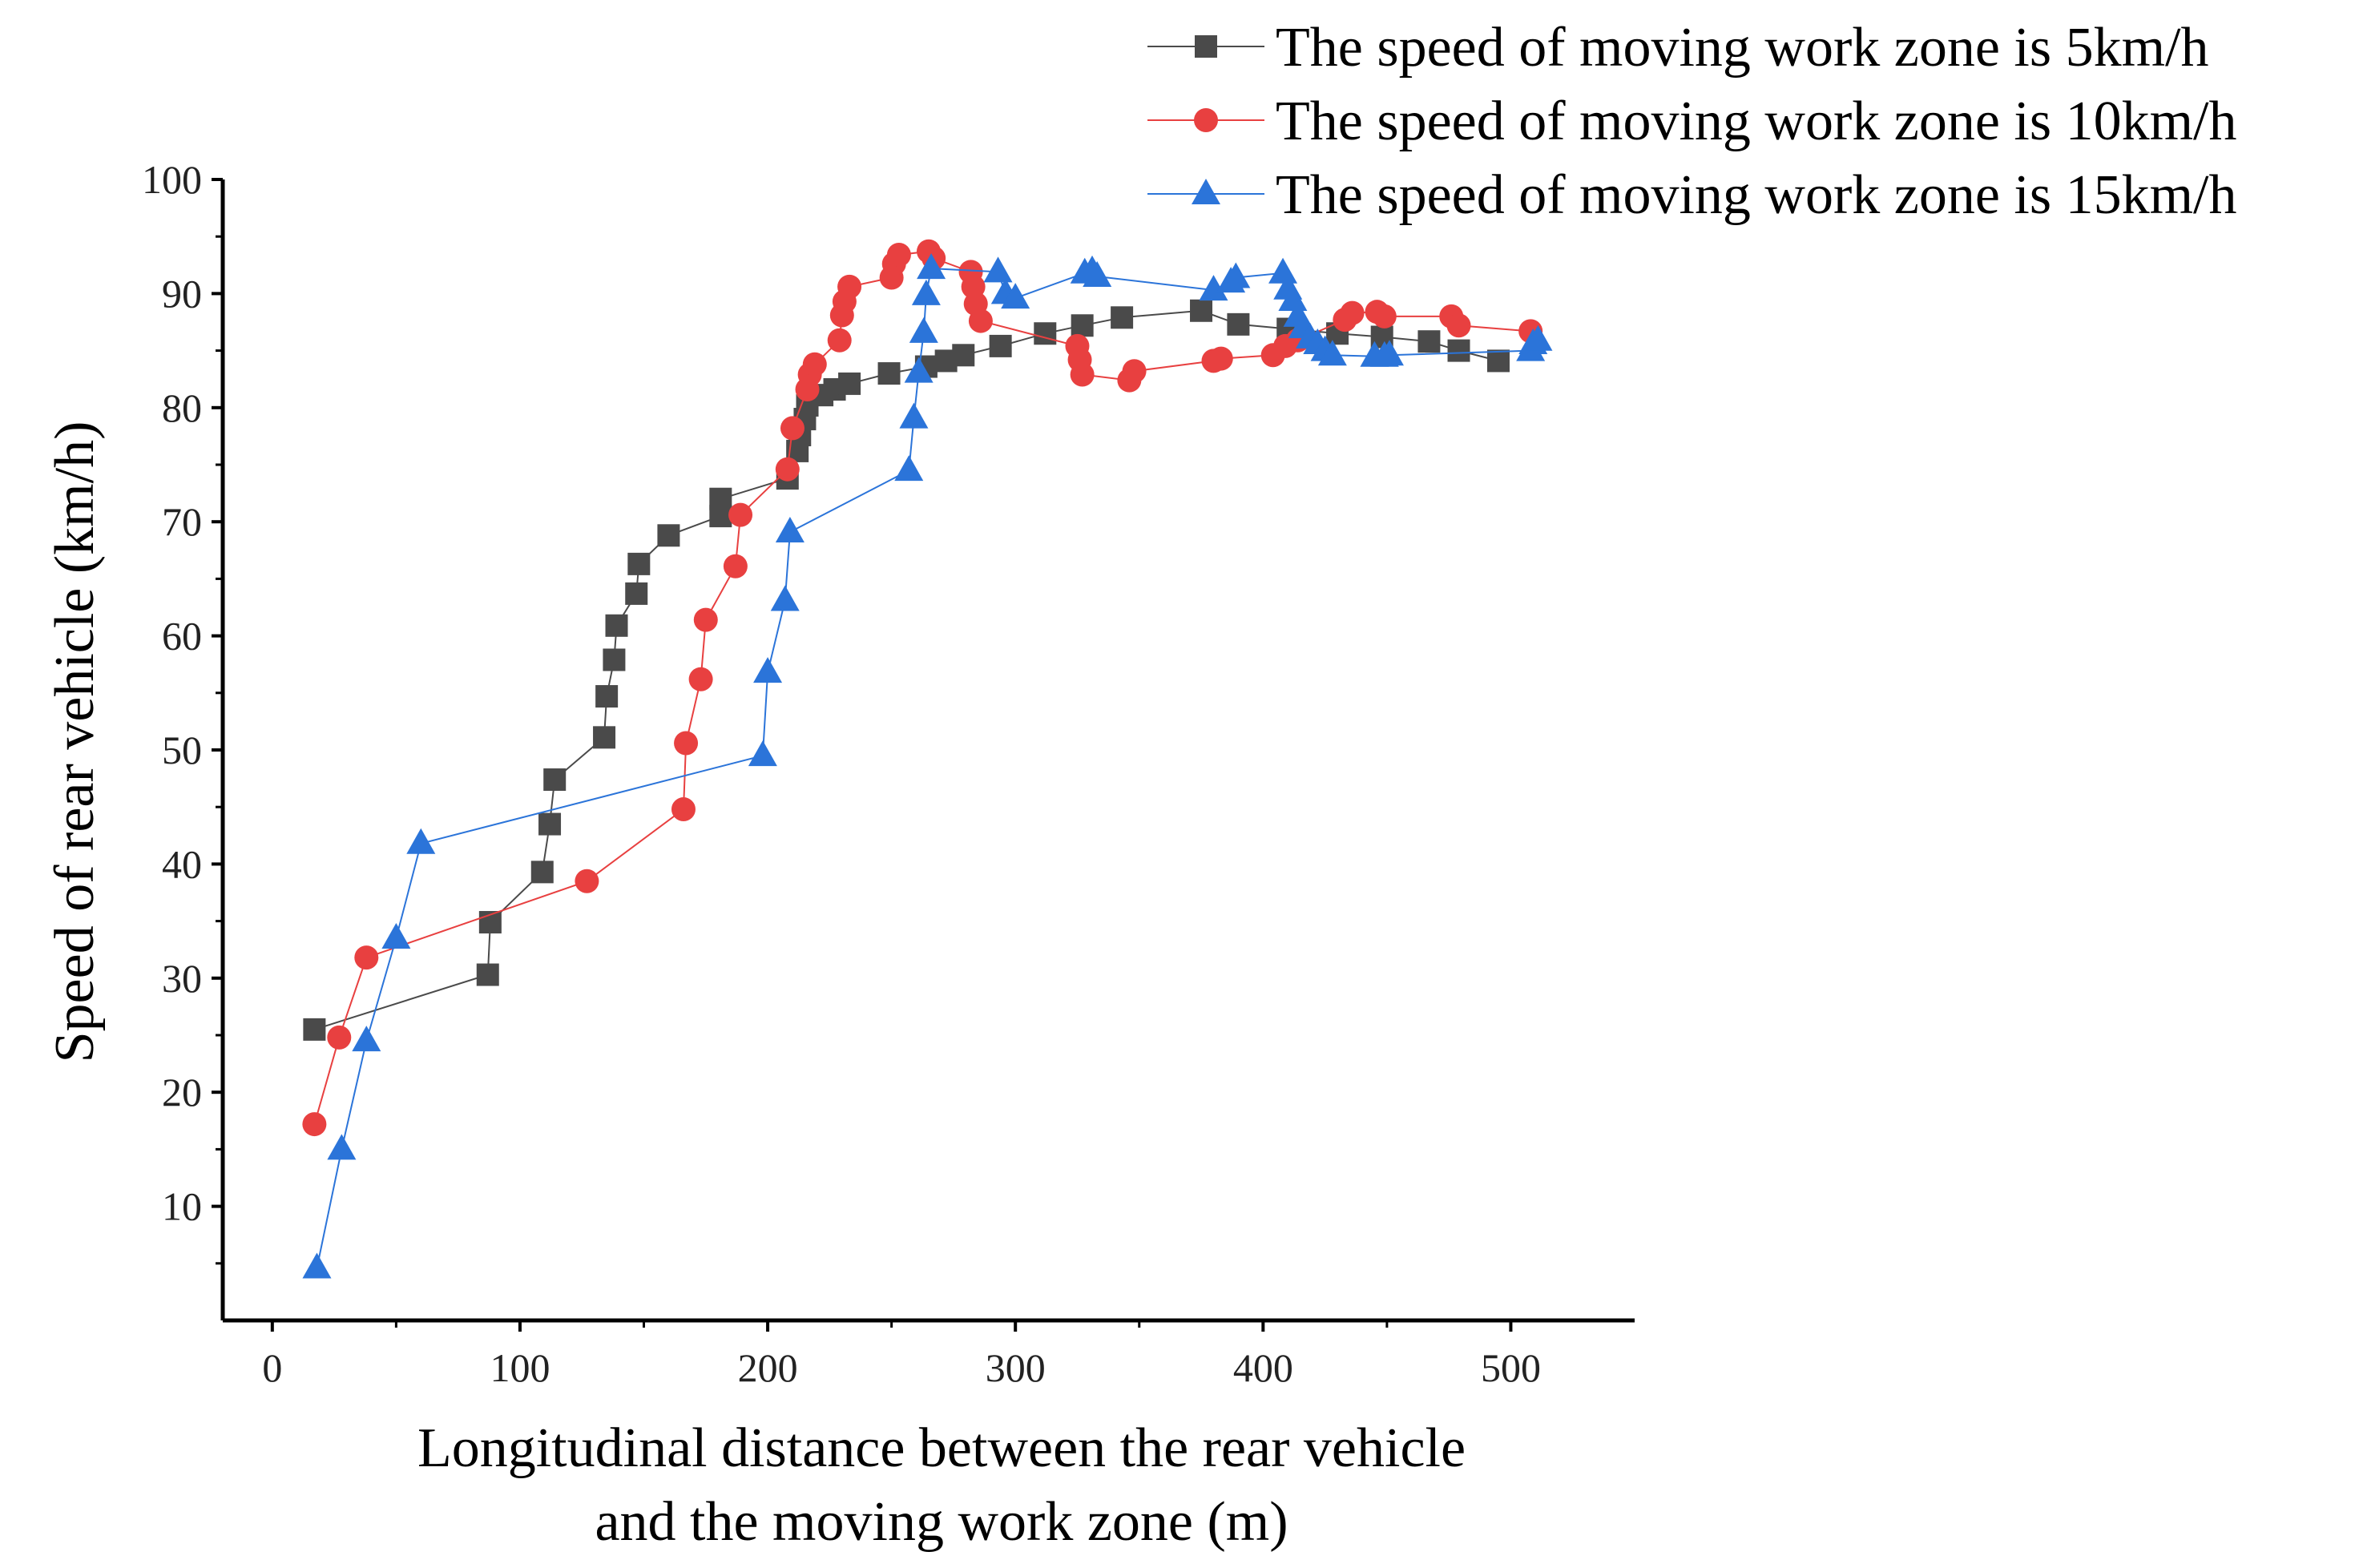 This screenshot has width=2355, height=1568. Describe the element at coordinates (75, 742) in the screenshot. I see `y-axis-title: Speed of rear vehicle (km/h)` at that location.